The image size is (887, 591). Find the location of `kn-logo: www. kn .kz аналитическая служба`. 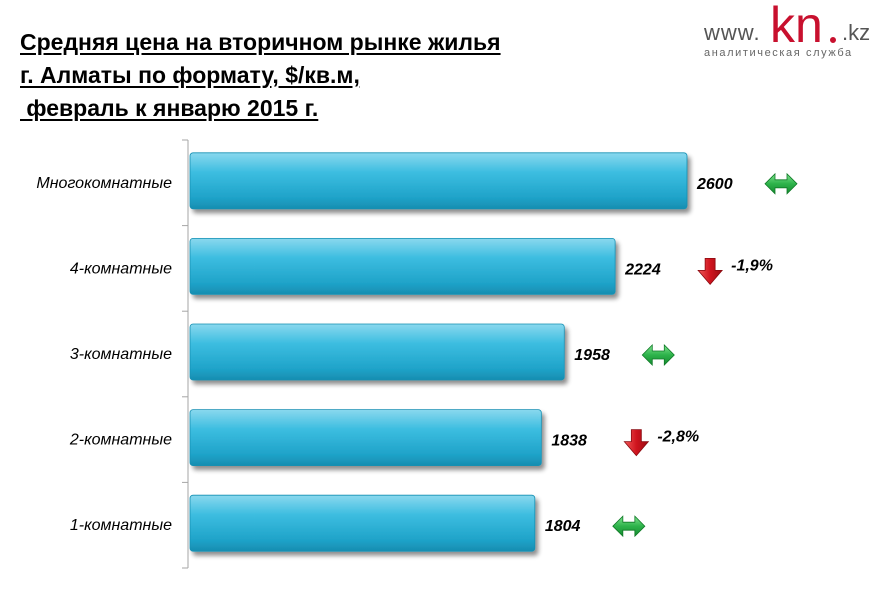

kn-logo: www. kn .kz аналитическая служба is located at coordinates (790, 35).